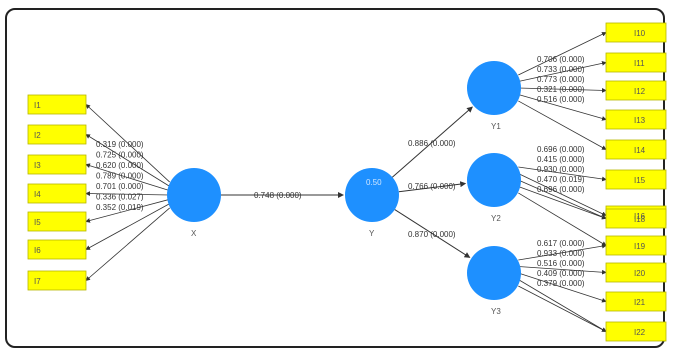 The image size is (674, 355). I want to click on indicator-label: I3, so click(37, 165).